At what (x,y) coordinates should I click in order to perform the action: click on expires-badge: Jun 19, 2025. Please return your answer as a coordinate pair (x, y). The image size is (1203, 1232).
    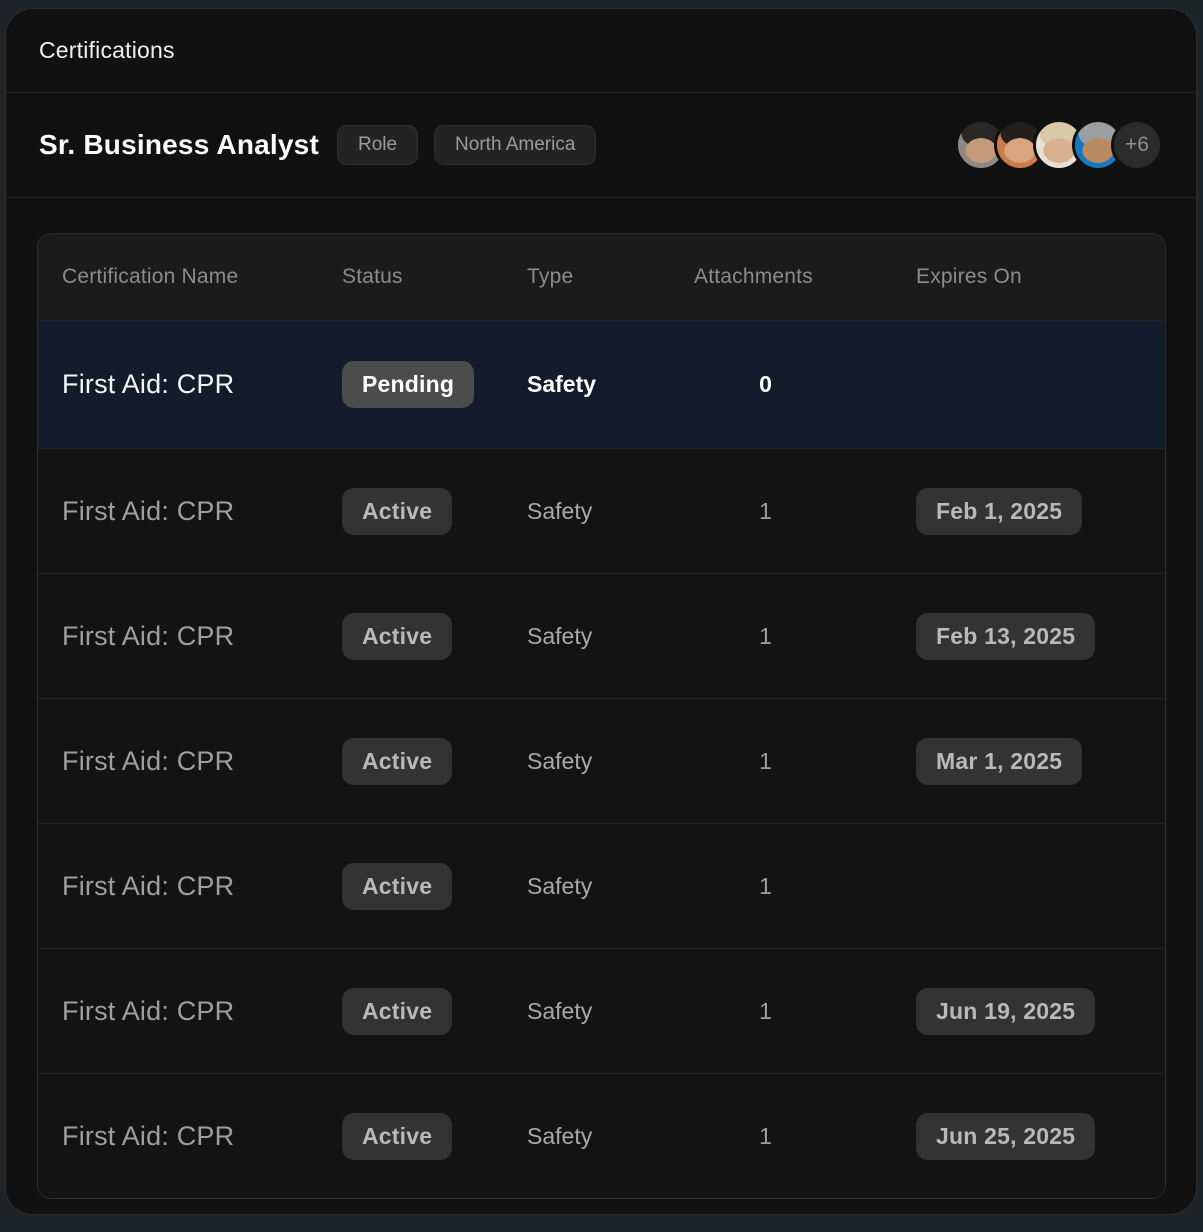
    Looking at the image, I should click on (1006, 1011).